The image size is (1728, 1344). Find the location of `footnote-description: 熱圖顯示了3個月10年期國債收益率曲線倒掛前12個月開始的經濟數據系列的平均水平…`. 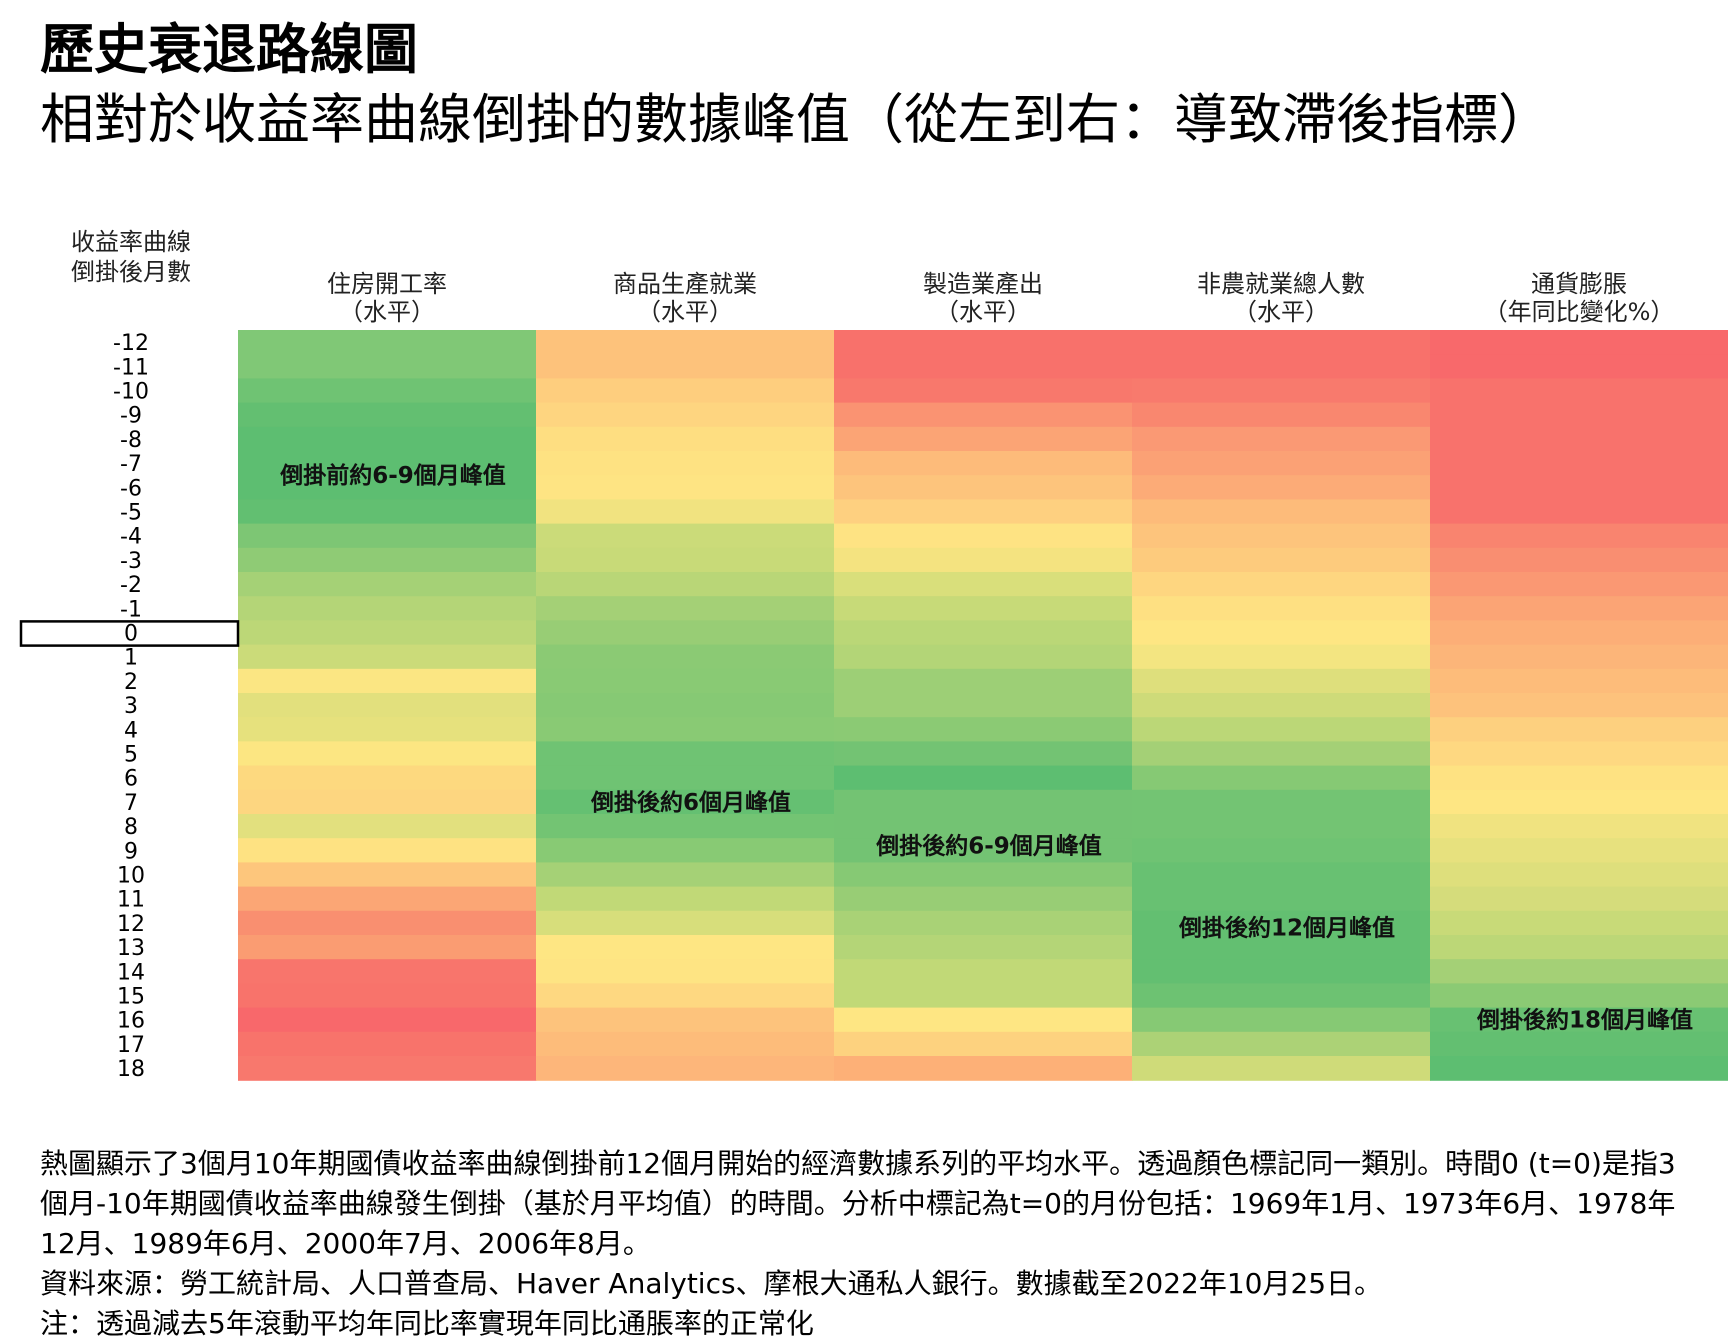

footnote-description: 熱圖顯示了3個月10年期國債收益率曲線倒掛前12個月開始的經濟數據系列的平均水平… is located at coordinates (858, 1203).